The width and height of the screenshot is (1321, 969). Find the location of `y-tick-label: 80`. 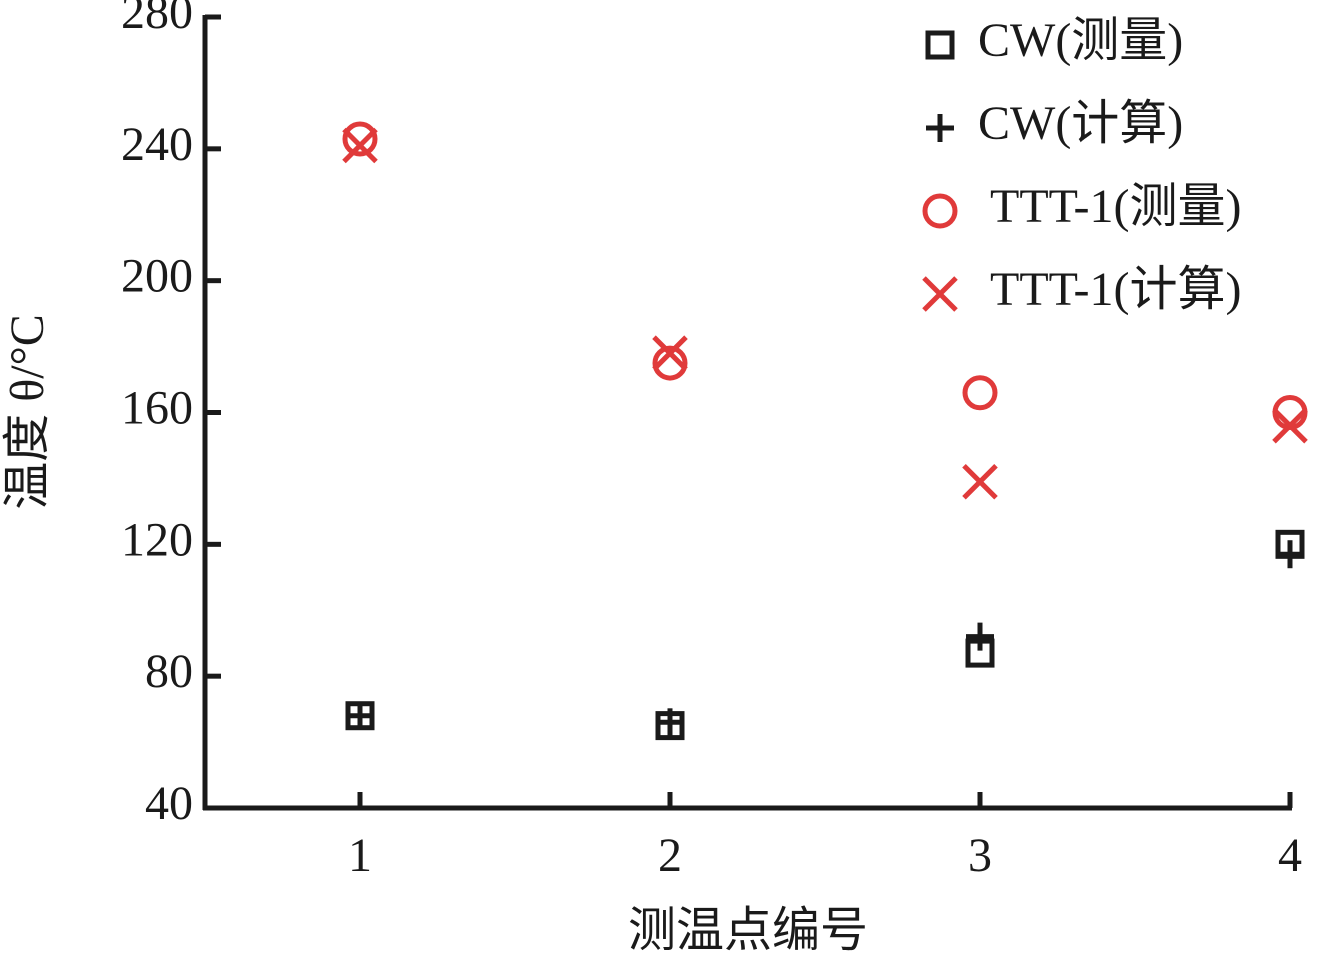

y-tick-label: 80 is located at coordinates (169, 671).